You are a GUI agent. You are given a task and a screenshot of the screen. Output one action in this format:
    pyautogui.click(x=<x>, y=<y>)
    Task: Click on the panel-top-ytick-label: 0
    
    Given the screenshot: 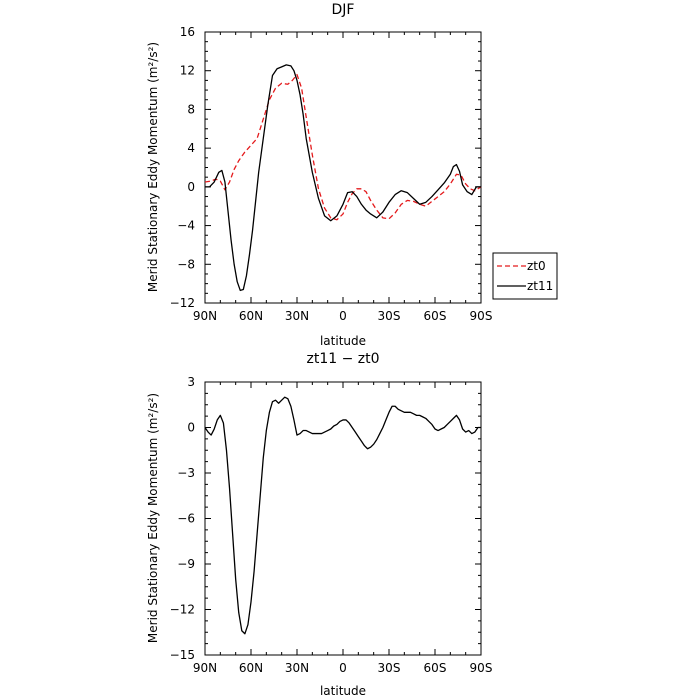 What is the action you would take?
    pyautogui.click(x=191, y=187)
    